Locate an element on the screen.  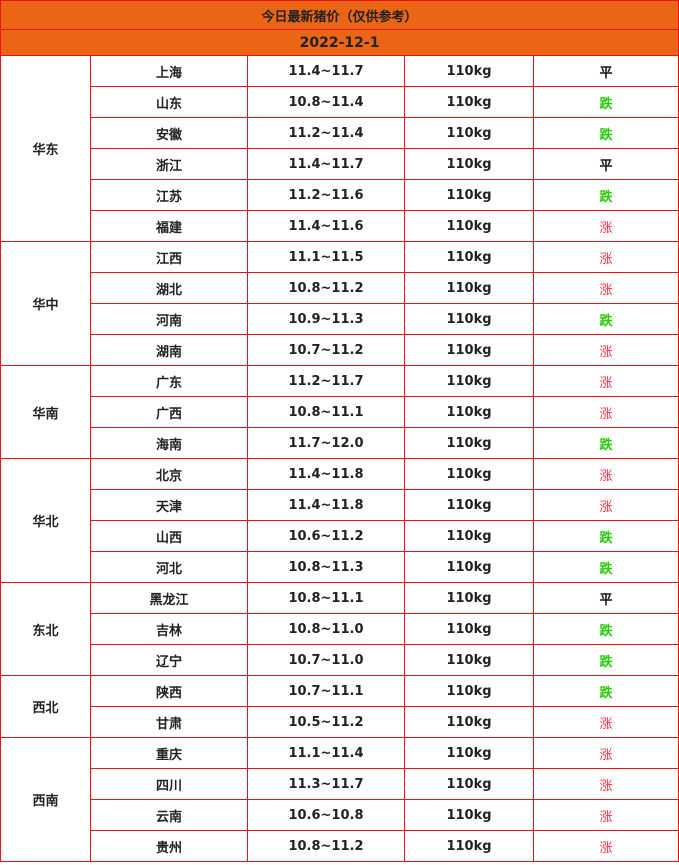
table-row: 河南 10.9~11.3 110kg 跌 is located at coordinates (340, 319).